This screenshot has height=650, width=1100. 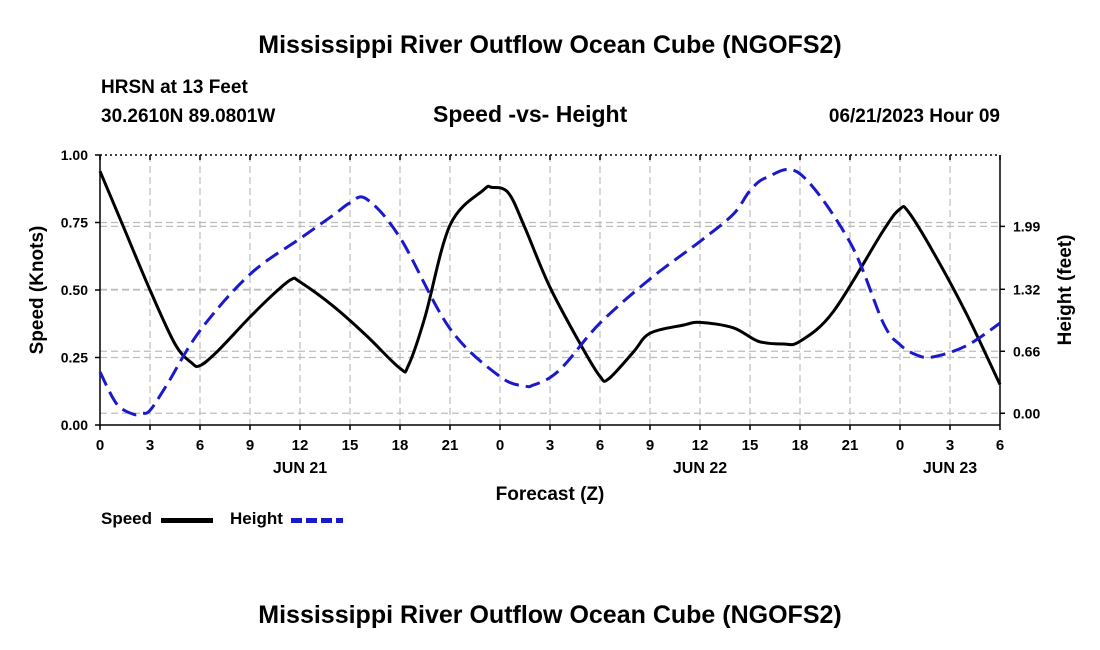 I want to click on y-tick-label-left: 0.75, so click(x=74, y=223).